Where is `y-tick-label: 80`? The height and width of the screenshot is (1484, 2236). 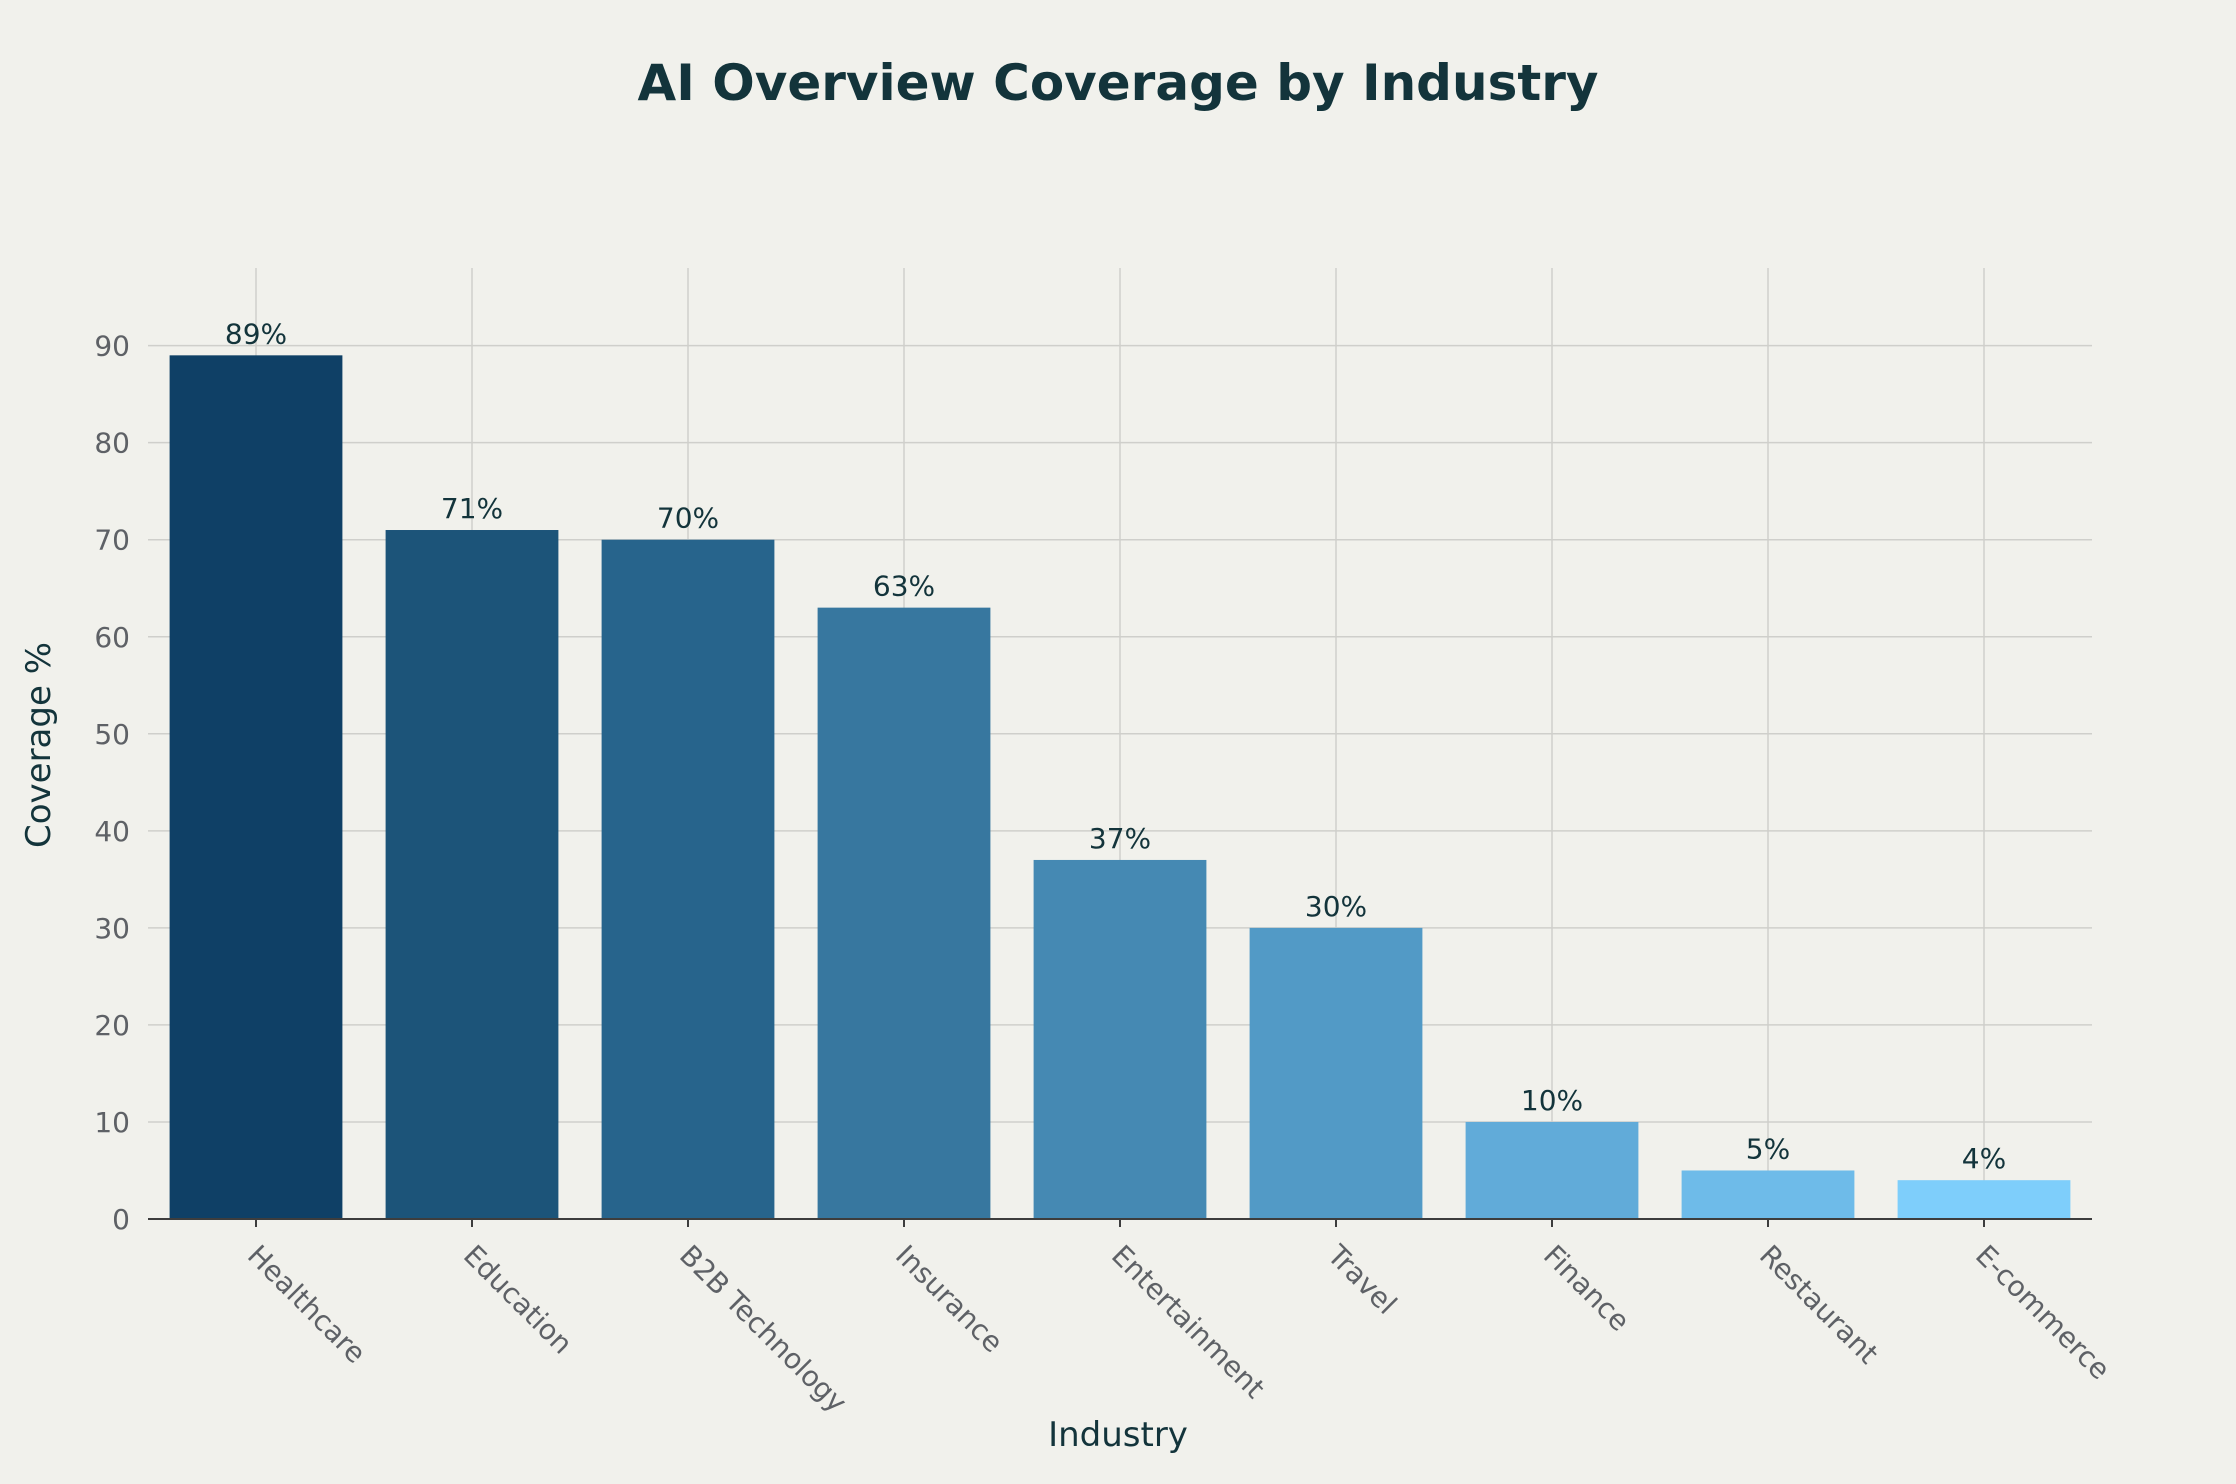 y-tick-label: 80 is located at coordinates (112, 443).